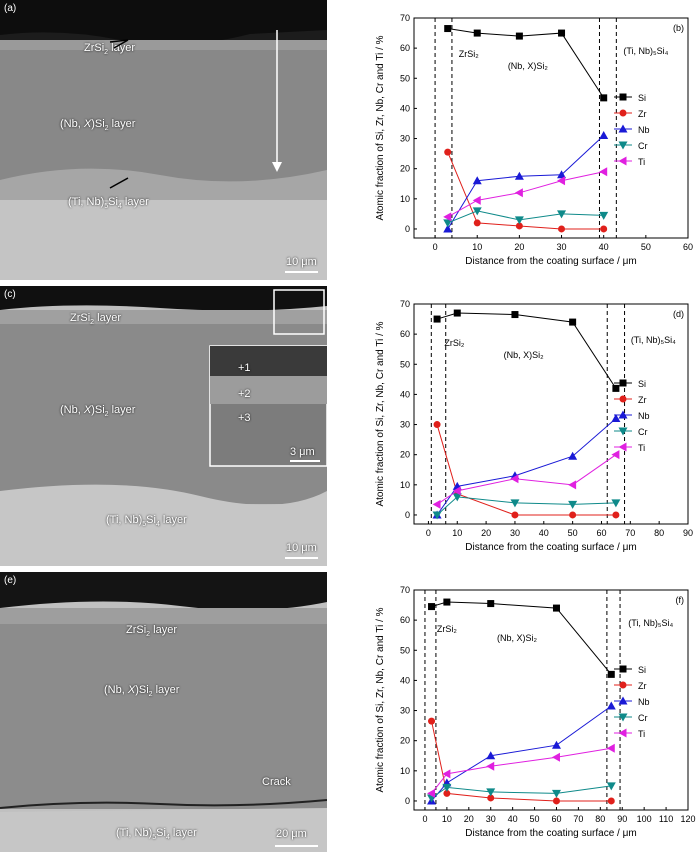 The image size is (700, 857). I want to click on legend-marker-zr, so click(623, 399).